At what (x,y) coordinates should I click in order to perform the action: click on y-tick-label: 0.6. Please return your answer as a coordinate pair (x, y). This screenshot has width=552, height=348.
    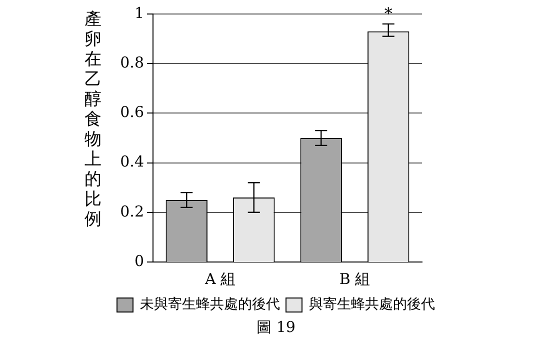
    Looking at the image, I should click on (132, 112).